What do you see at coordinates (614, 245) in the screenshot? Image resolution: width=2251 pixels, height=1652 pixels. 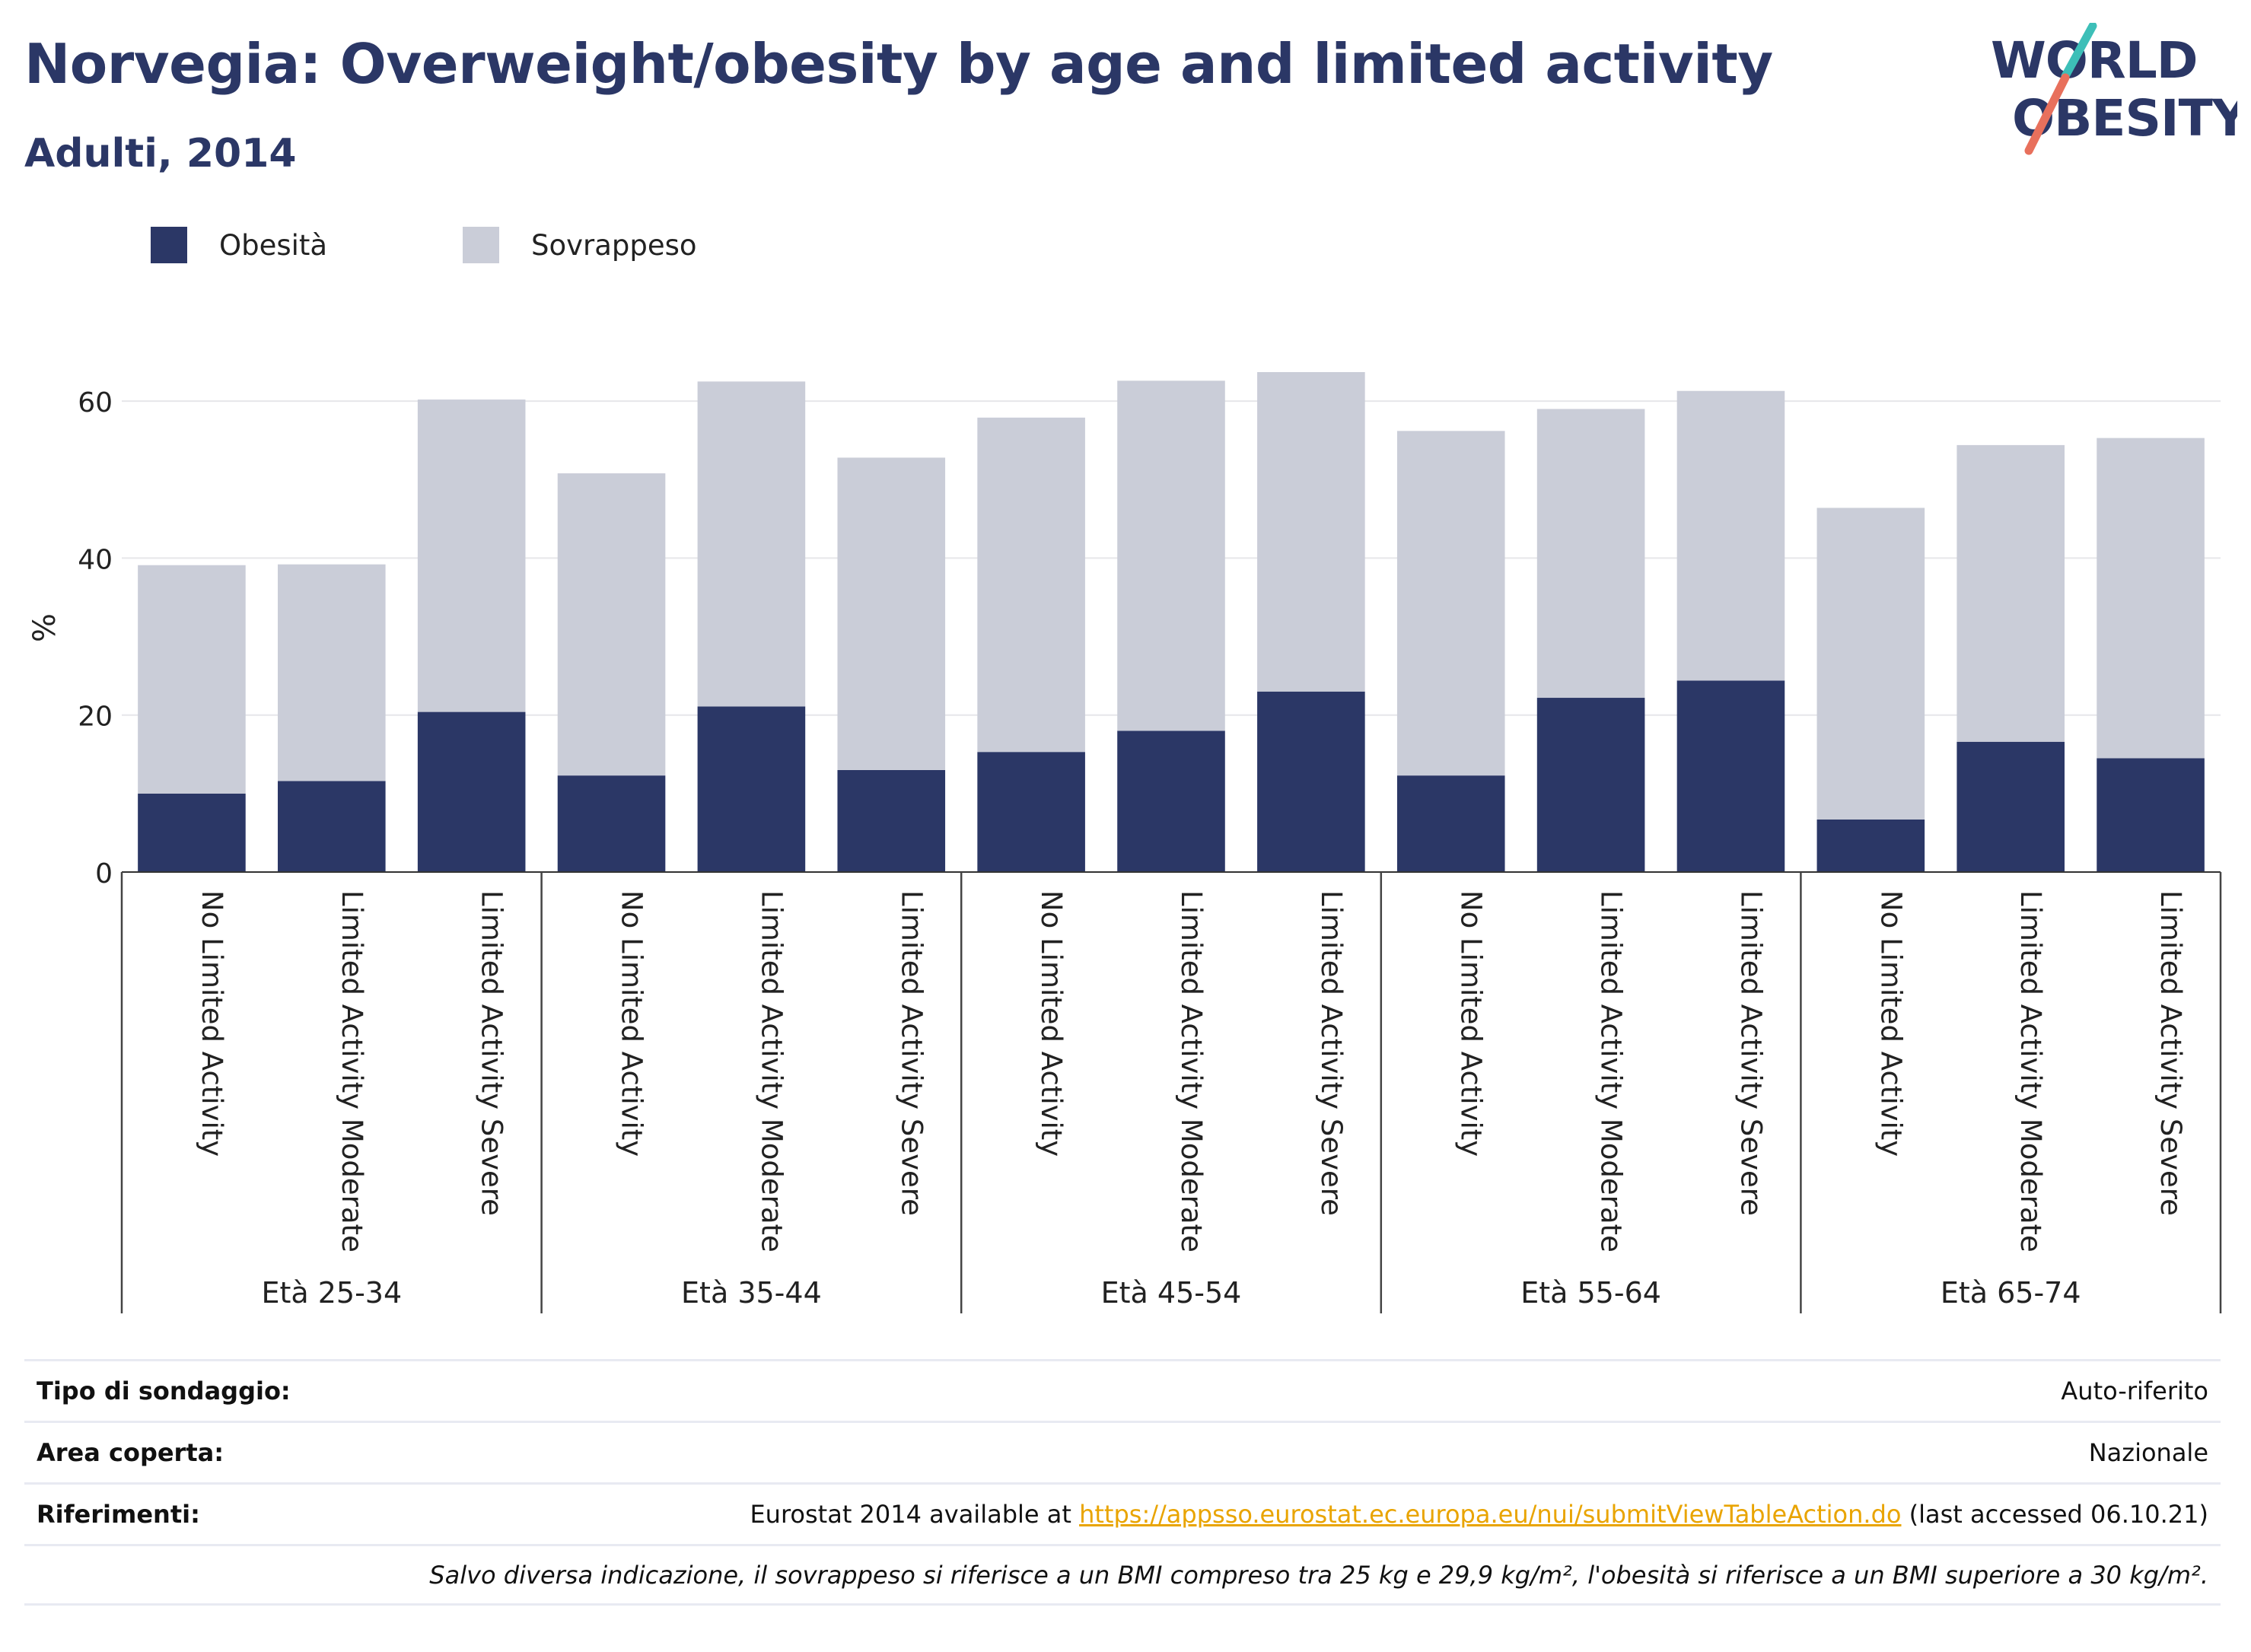 I see `legend-label-overweight: Sovrappeso` at bounding box center [614, 245].